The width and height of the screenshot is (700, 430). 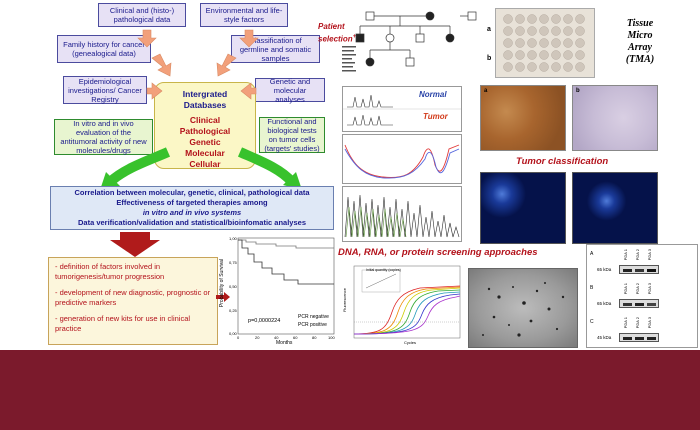 I want to click on arrow-left-icon, so click(x=248, y=91).